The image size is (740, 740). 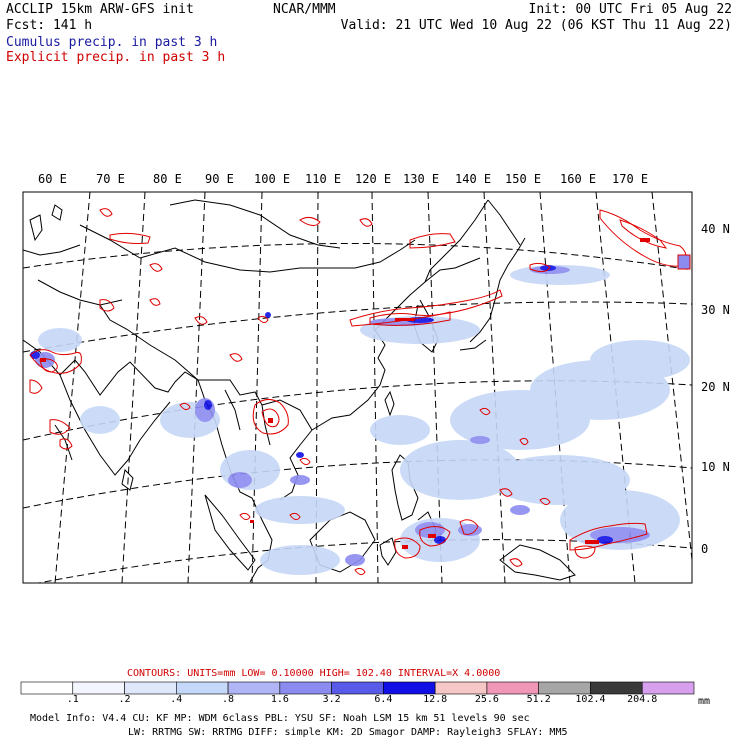 What do you see at coordinates (49, 25) in the screenshot?
I see `forecast-hour: Fcst: 141 h` at bounding box center [49, 25].